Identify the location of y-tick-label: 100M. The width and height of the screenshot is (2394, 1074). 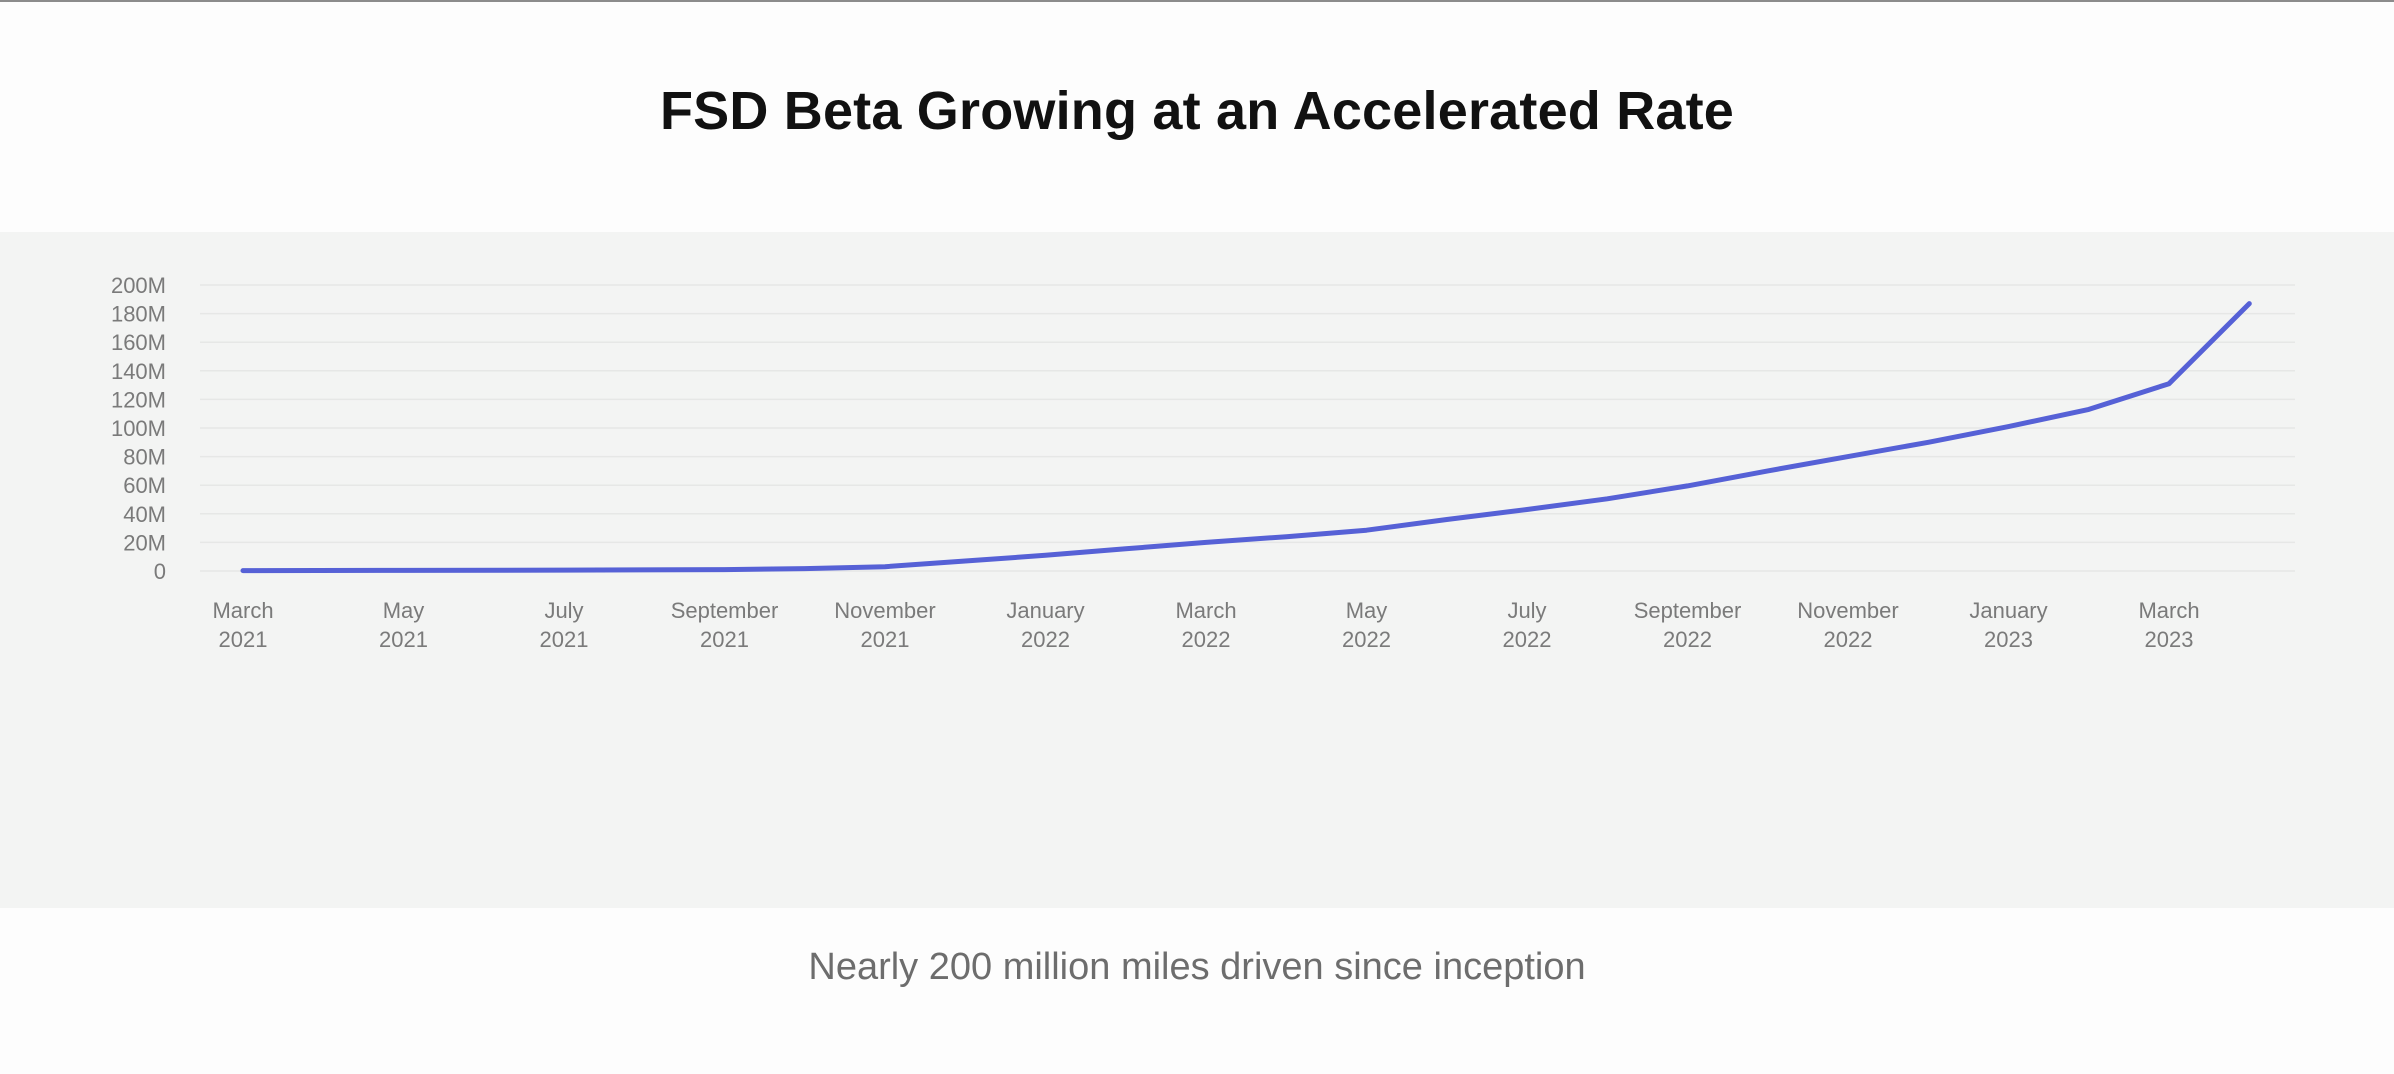
(138, 428).